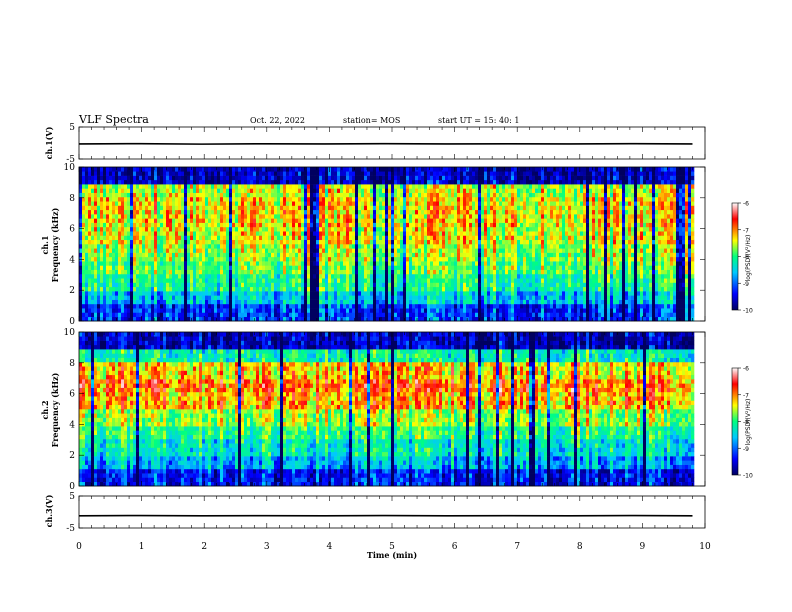 This screenshot has width=792, height=612. Describe the element at coordinates (49, 142) in the screenshot. I see `ch1-voltage-ylabel: ch.1(V)` at that location.